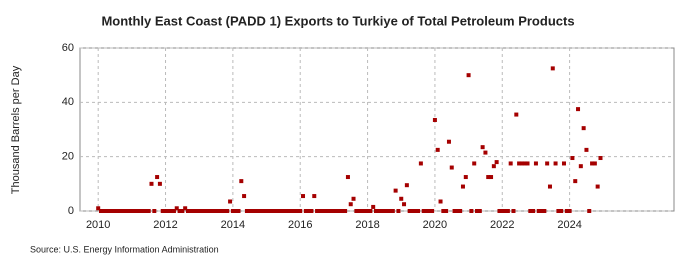 The width and height of the screenshot is (675, 280). I want to click on y-tick-label: 0, so click(71, 211).